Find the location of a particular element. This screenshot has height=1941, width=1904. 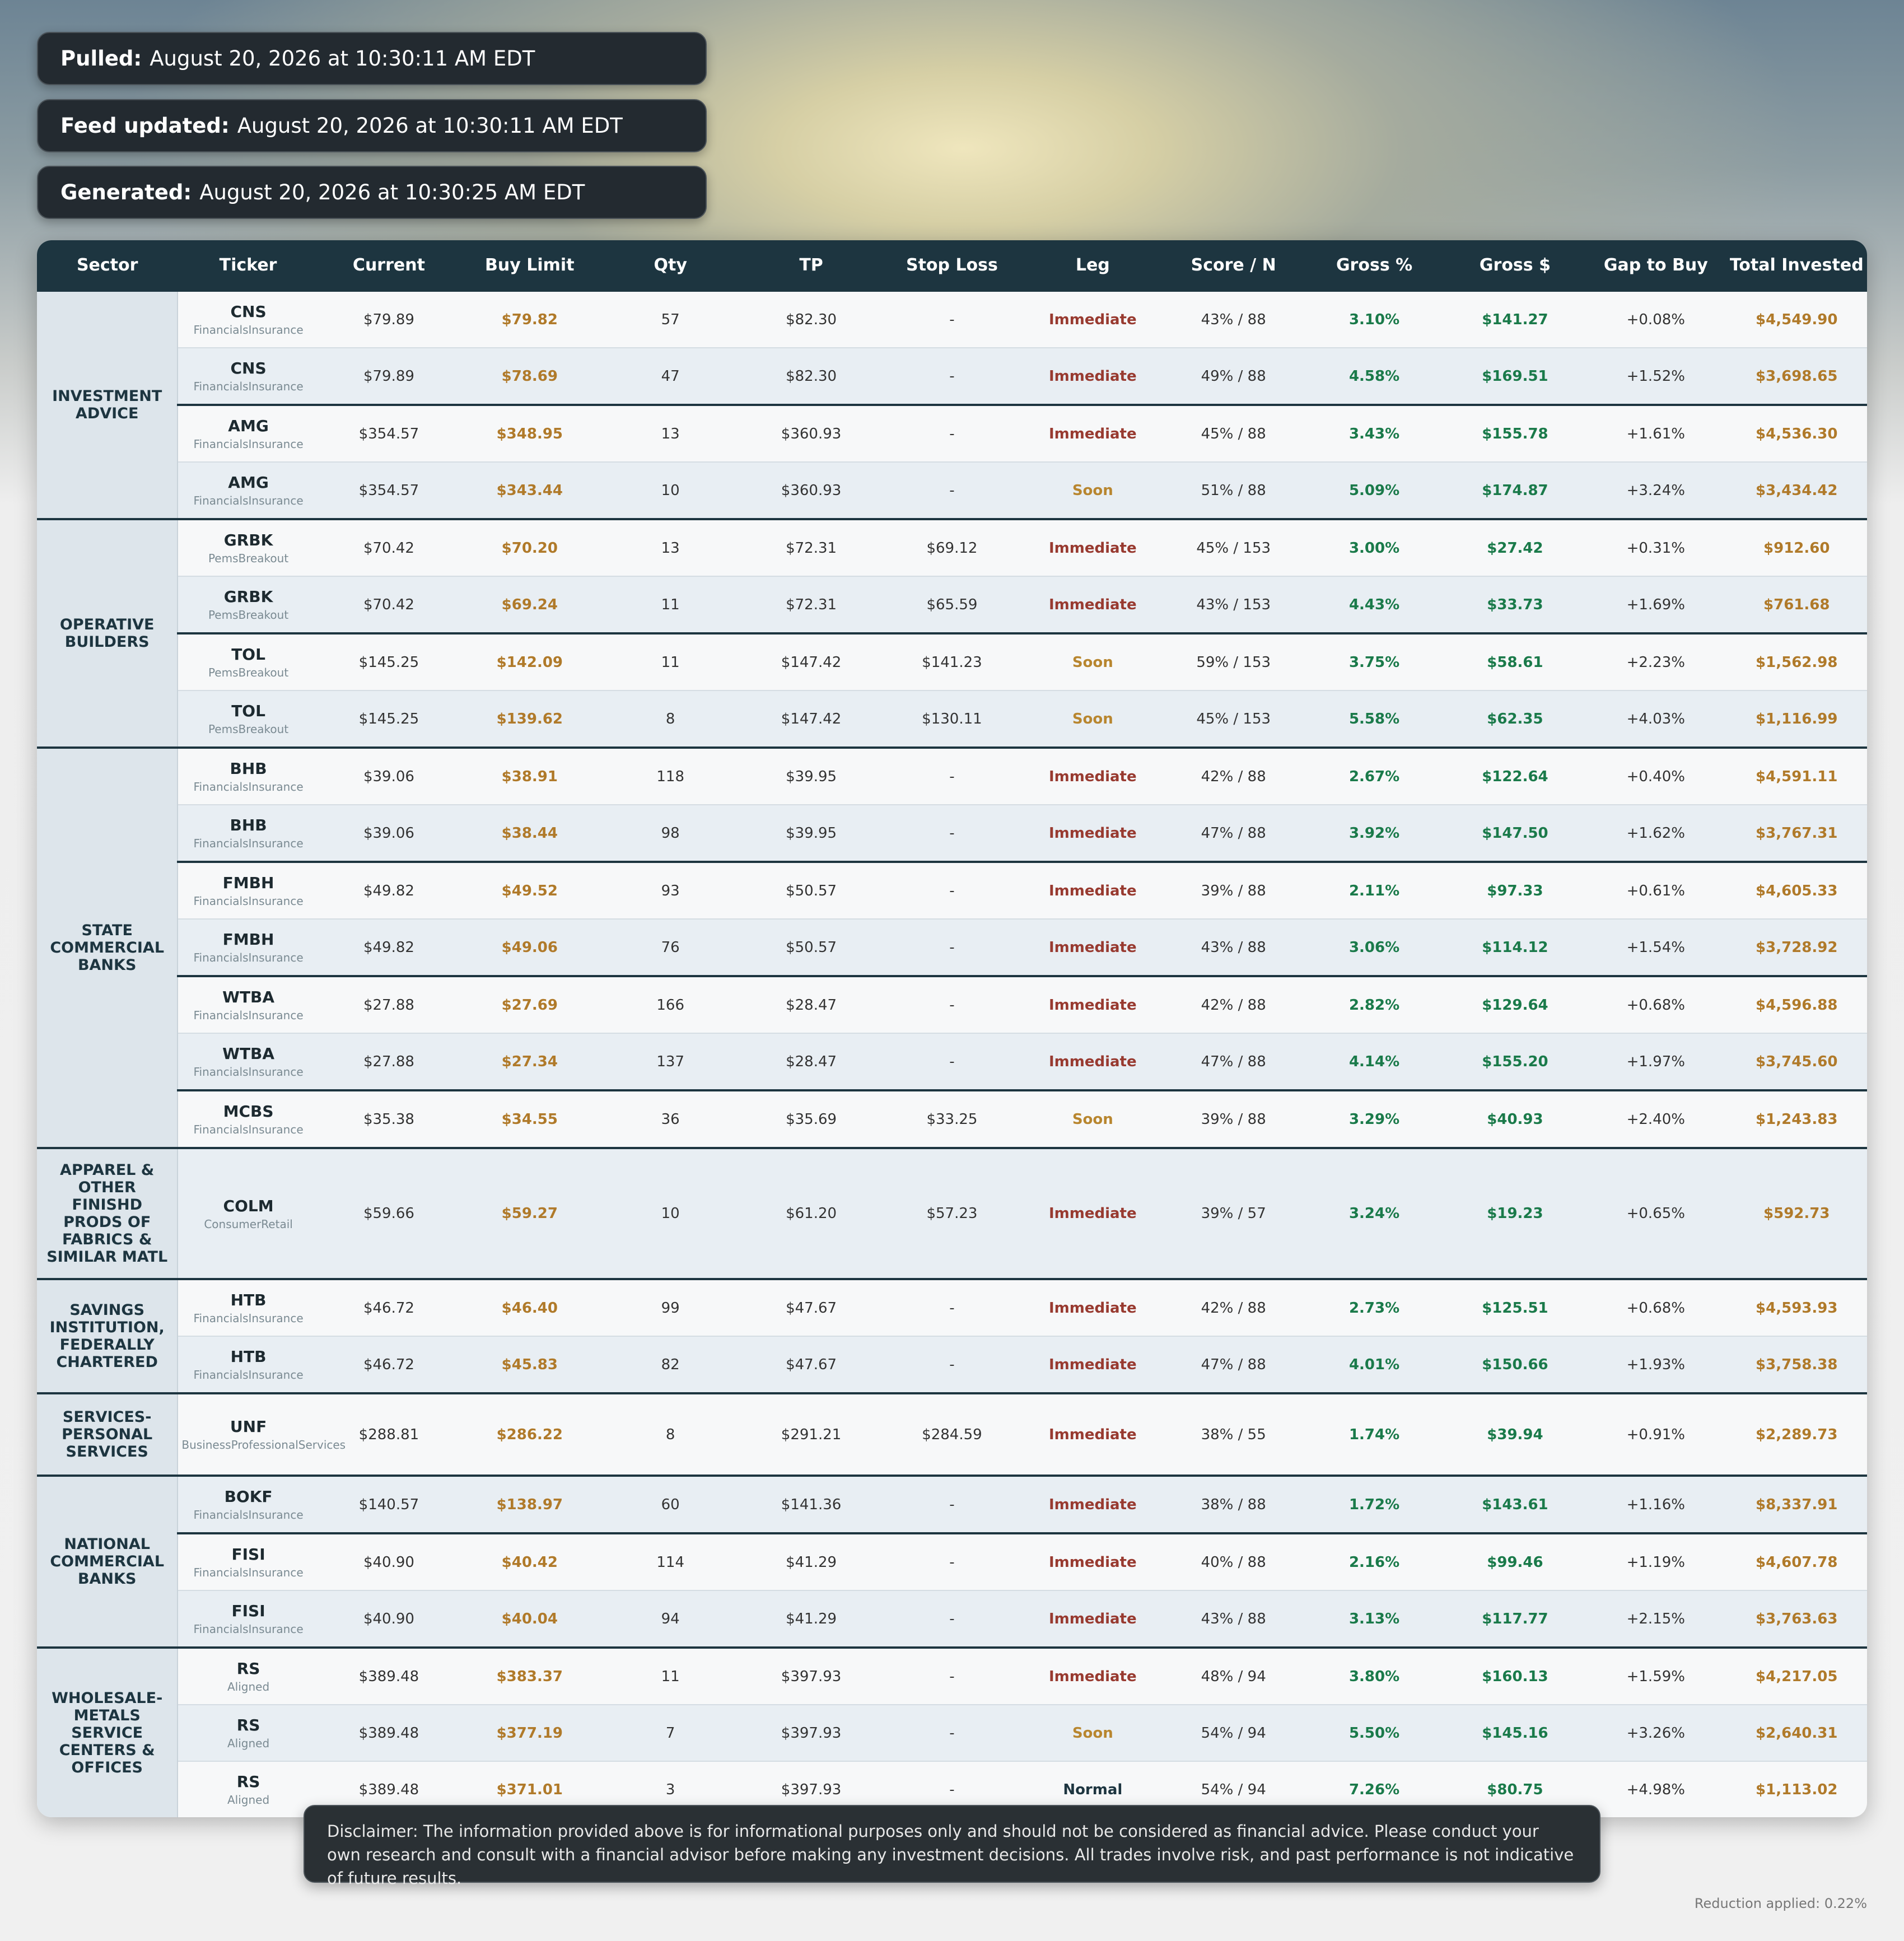

column-header: Ticker is located at coordinates (249, 265).